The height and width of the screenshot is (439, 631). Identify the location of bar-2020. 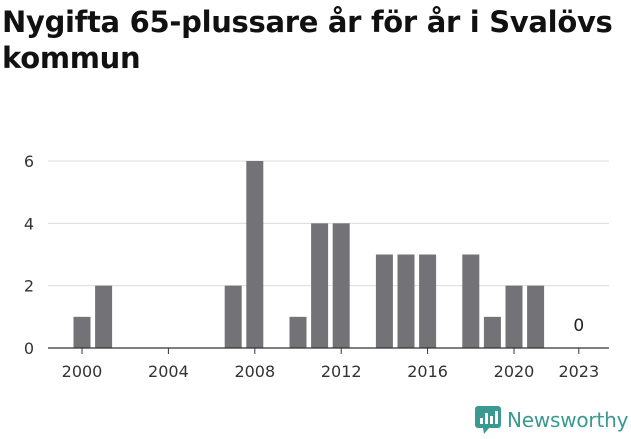
(514, 316).